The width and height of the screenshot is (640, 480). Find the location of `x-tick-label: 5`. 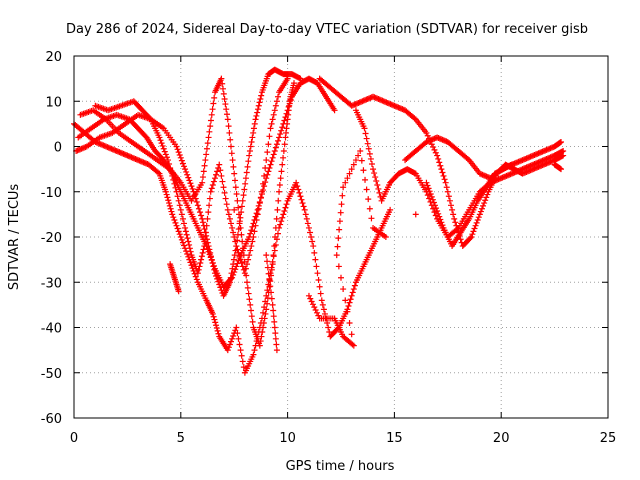

x-tick-label: 5 is located at coordinates (181, 438).